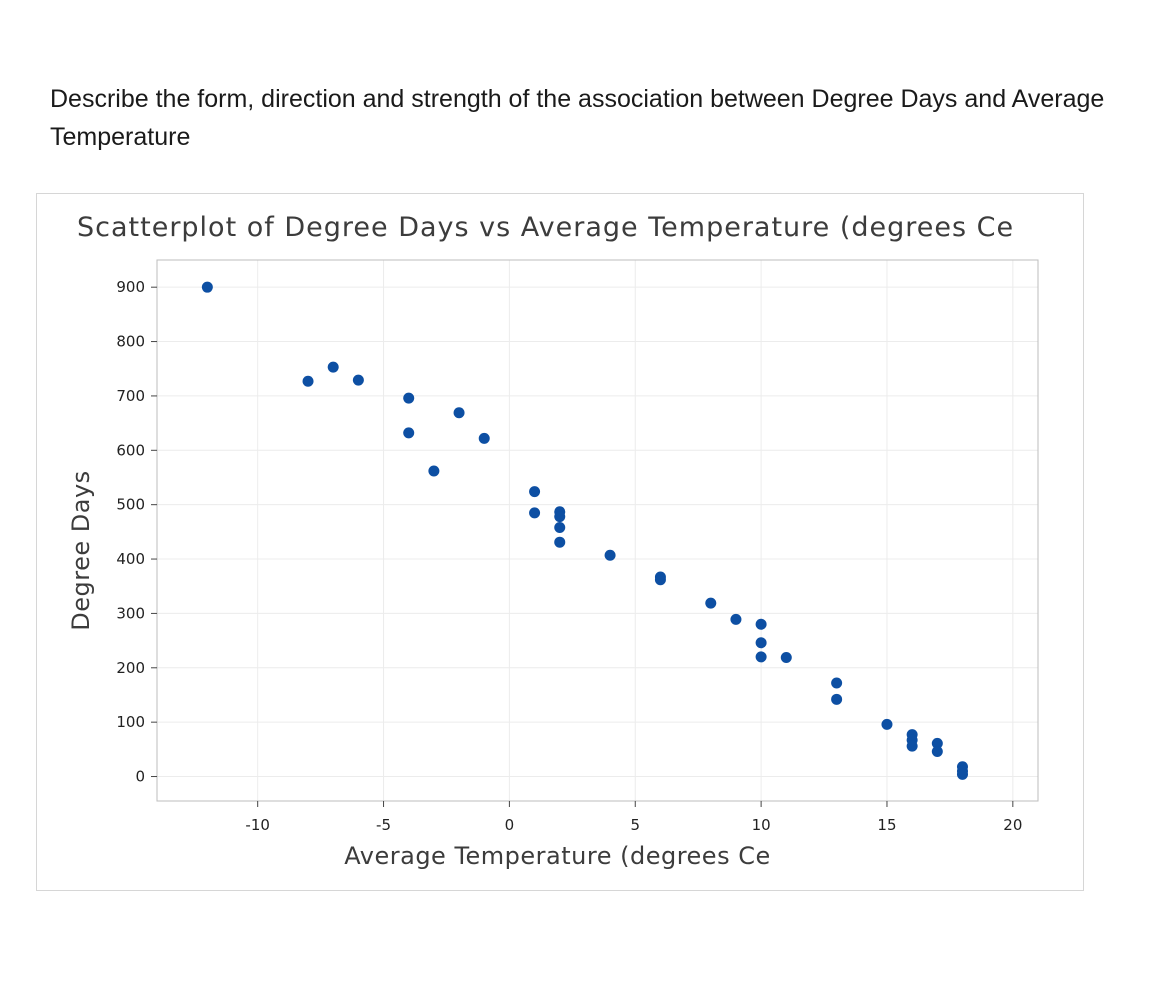  What do you see at coordinates (130, 668) in the screenshot?
I see `y-tick-label: 200` at bounding box center [130, 668].